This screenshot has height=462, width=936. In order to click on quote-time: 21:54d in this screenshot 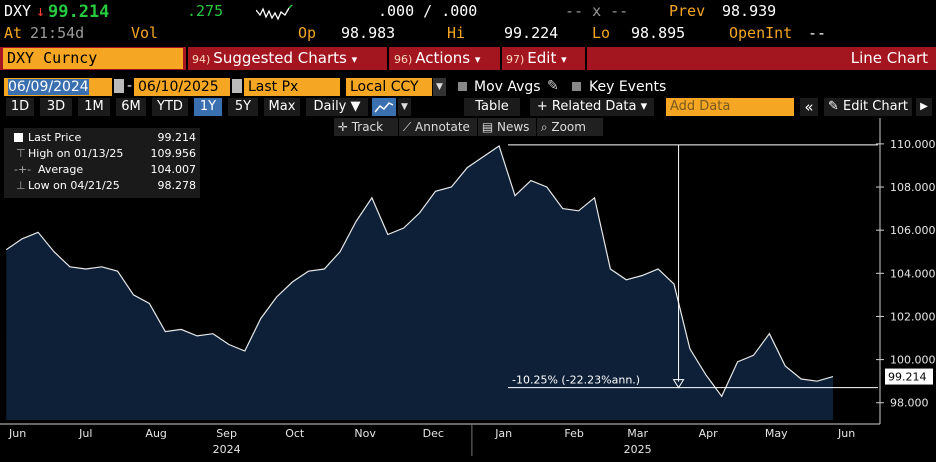, I will do `click(57, 33)`.